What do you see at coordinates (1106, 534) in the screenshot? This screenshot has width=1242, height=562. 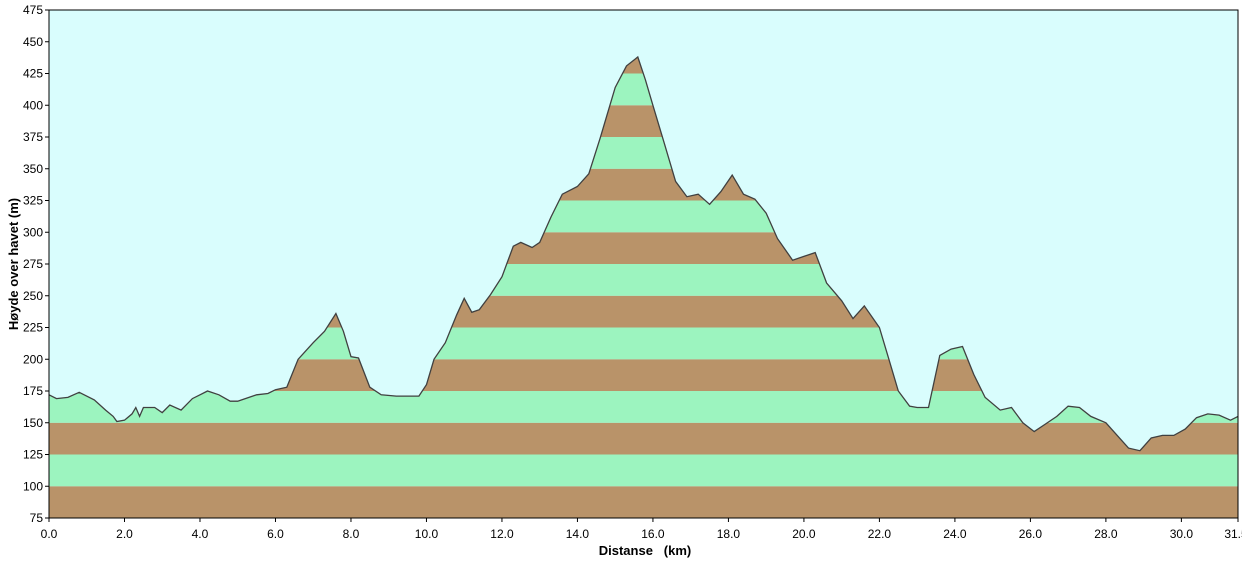 I see `x-tick-label: 28.0` at bounding box center [1106, 534].